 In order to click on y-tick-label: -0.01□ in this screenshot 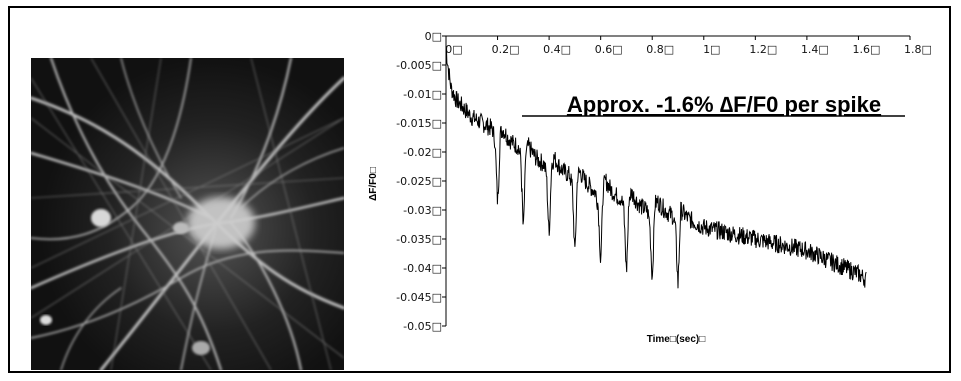, I will do `click(422, 94)`.